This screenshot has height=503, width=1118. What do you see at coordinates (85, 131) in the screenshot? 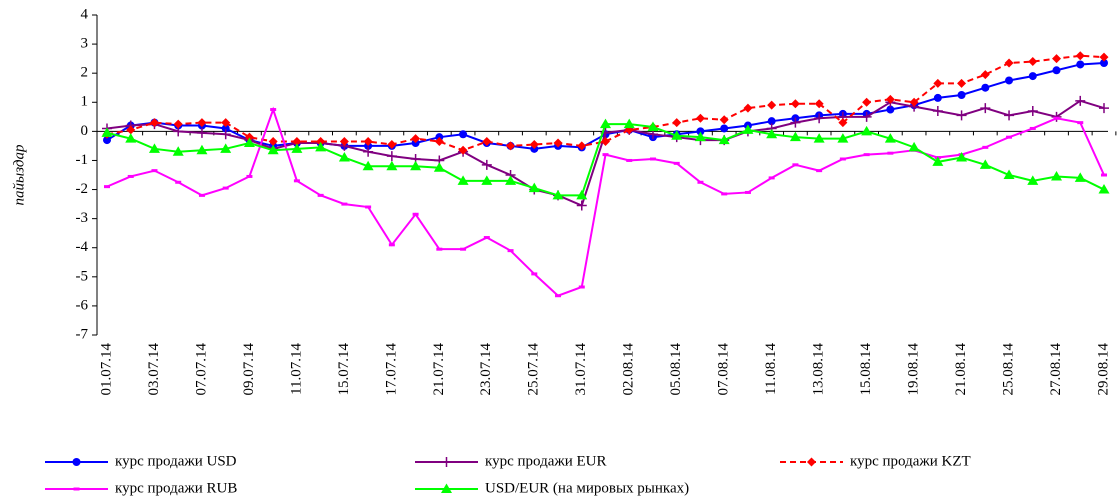
I see `y-tick-label: 0` at bounding box center [85, 131].